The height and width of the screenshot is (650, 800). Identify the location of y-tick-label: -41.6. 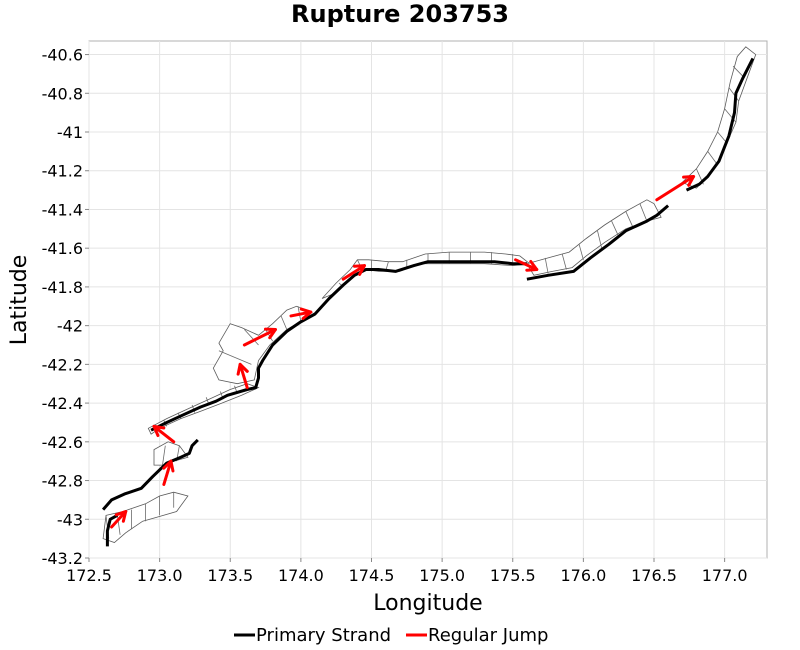
(62, 248).